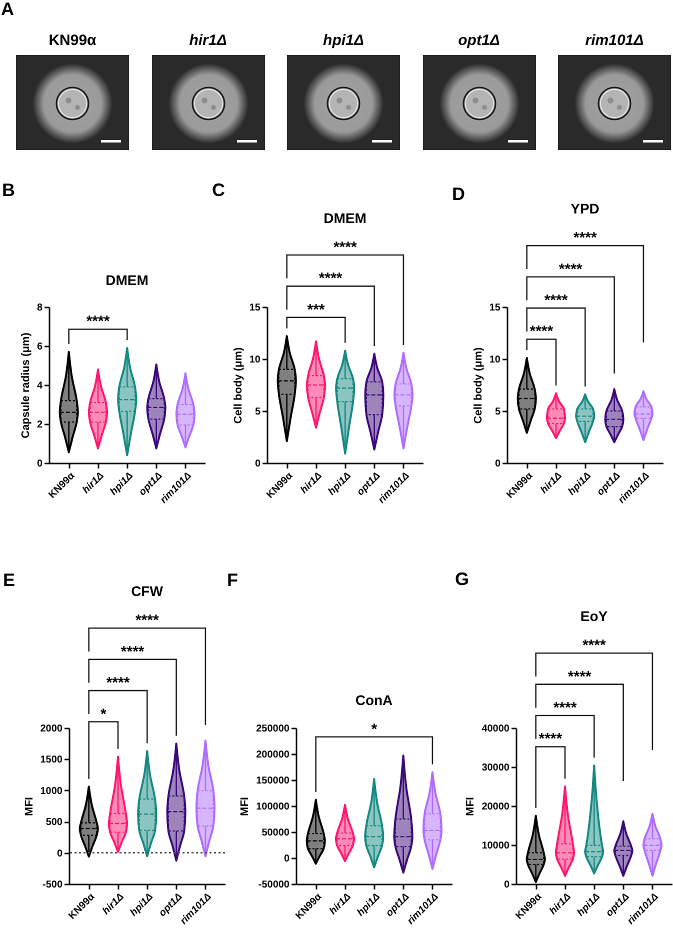 This screenshot has height=933, width=673. Describe the element at coordinates (39, 386) in the screenshot. I see `y-tick-label: 4` at that location.